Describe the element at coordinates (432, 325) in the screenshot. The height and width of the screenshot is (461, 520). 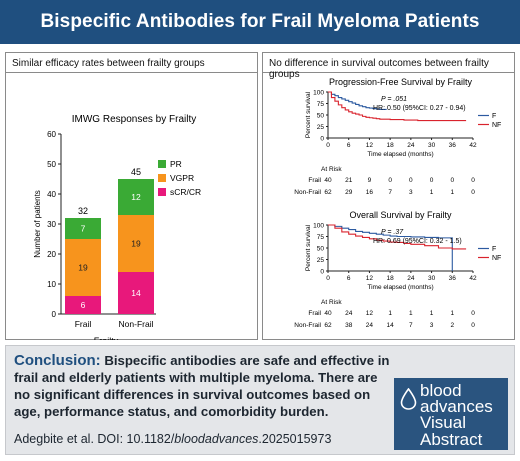
I see `os-at-risk-count: 3` at that location.